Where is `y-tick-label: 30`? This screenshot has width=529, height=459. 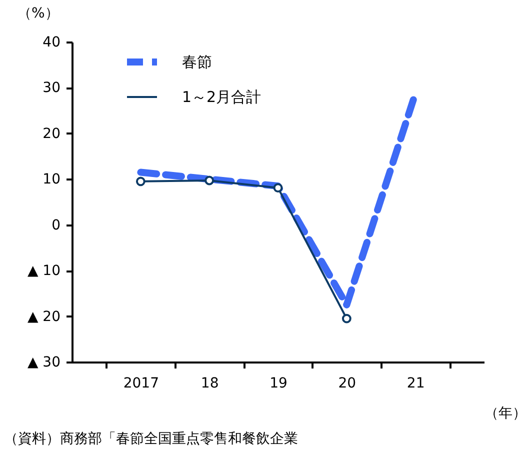 y-tick-label: 30 is located at coordinates (51, 88).